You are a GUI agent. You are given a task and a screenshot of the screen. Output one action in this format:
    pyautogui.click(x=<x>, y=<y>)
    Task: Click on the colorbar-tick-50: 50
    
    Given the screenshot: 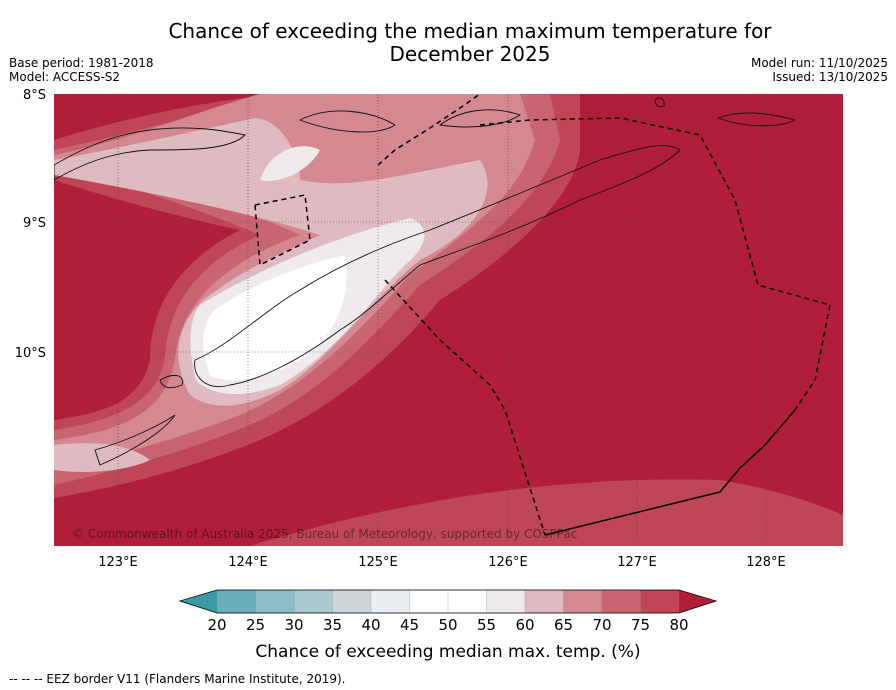 What is the action you would take?
    pyautogui.click(x=447, y=625)
    